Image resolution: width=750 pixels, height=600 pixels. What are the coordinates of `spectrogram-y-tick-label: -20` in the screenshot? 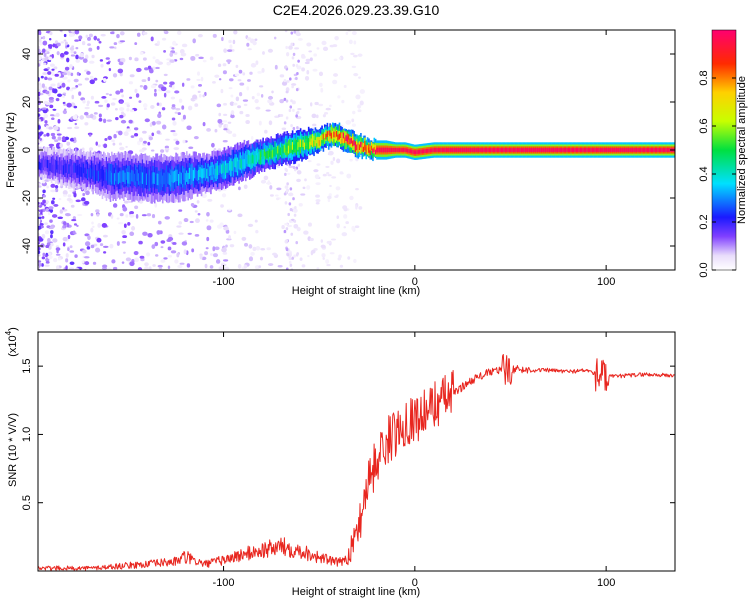 It's located at (27, 198).